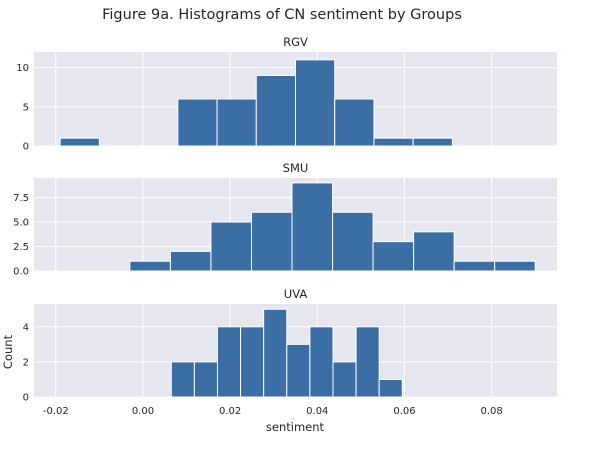  What do you see at coordinates (56, 411) in the screenshot?
I see `x-tick-label: -0.02` at bounding box center [56, 411].